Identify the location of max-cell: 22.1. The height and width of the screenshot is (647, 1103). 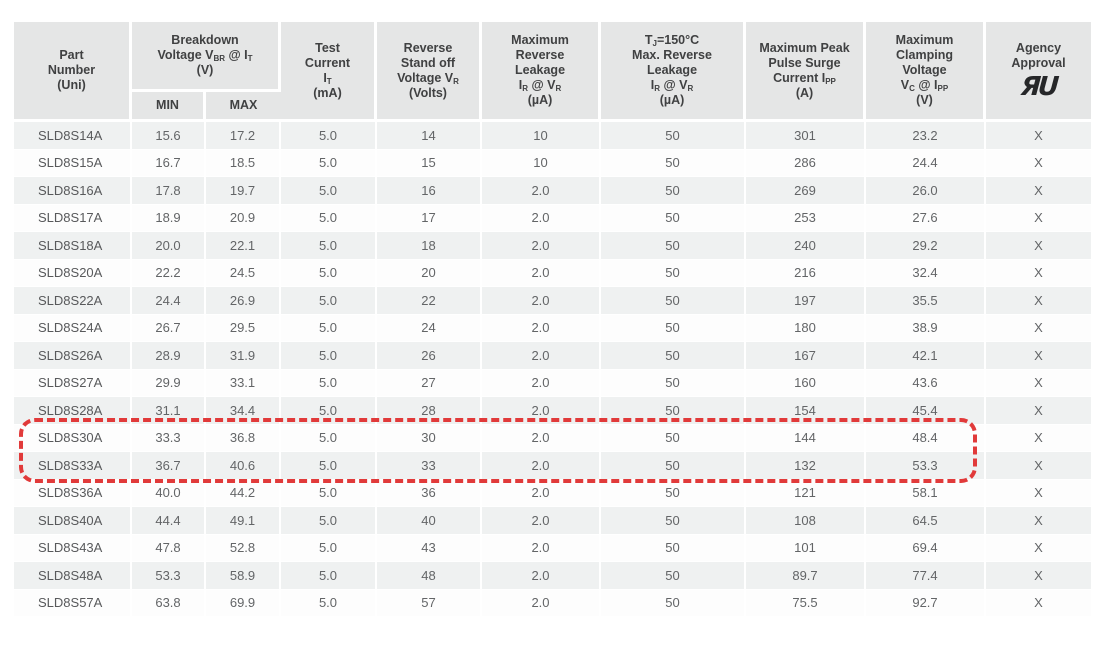
(243, 246).